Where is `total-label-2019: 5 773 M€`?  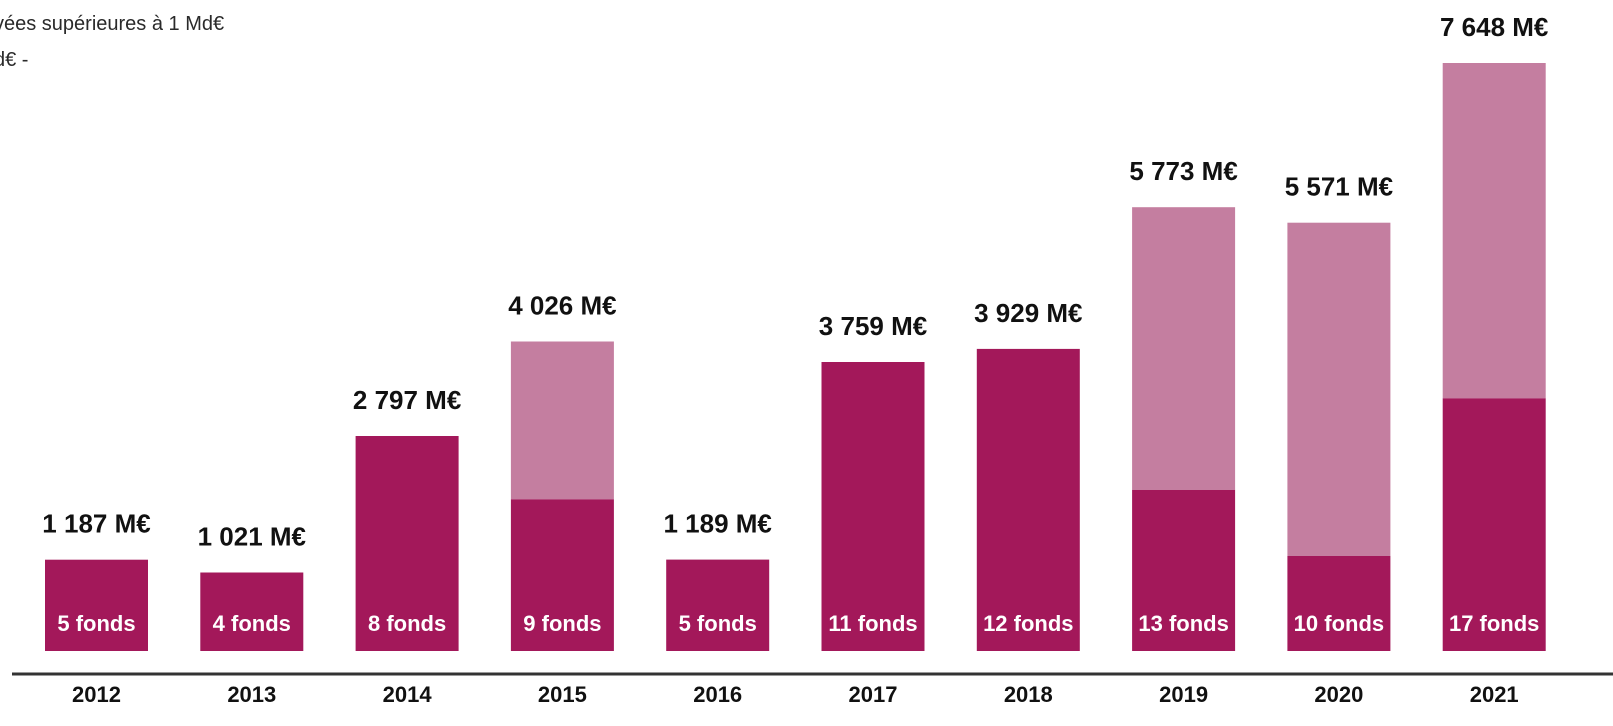
total-label-2019: 5 773 M€ is located at coordinates (1183, 171).